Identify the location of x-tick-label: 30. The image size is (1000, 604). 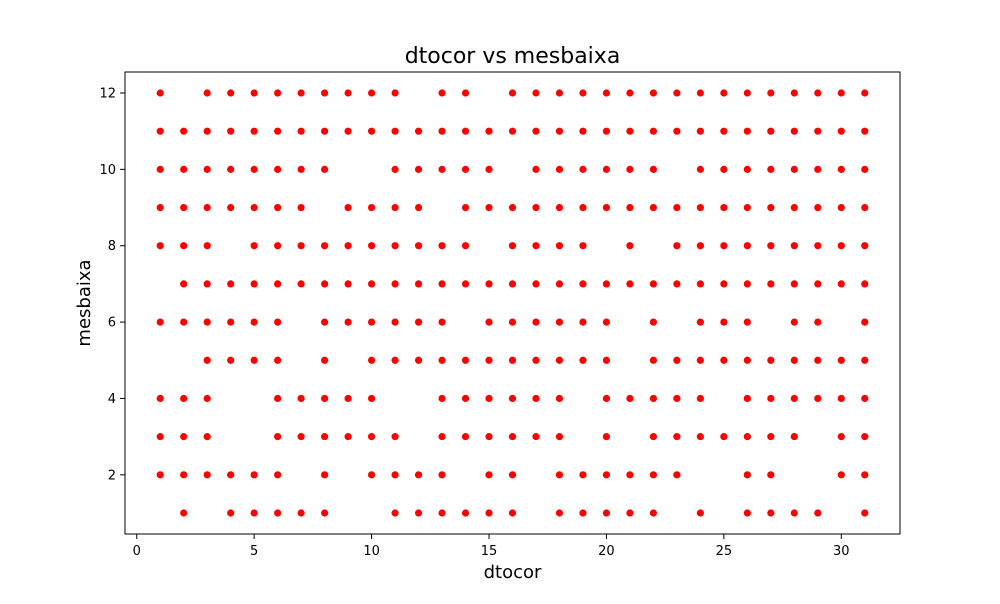
(841, 551).